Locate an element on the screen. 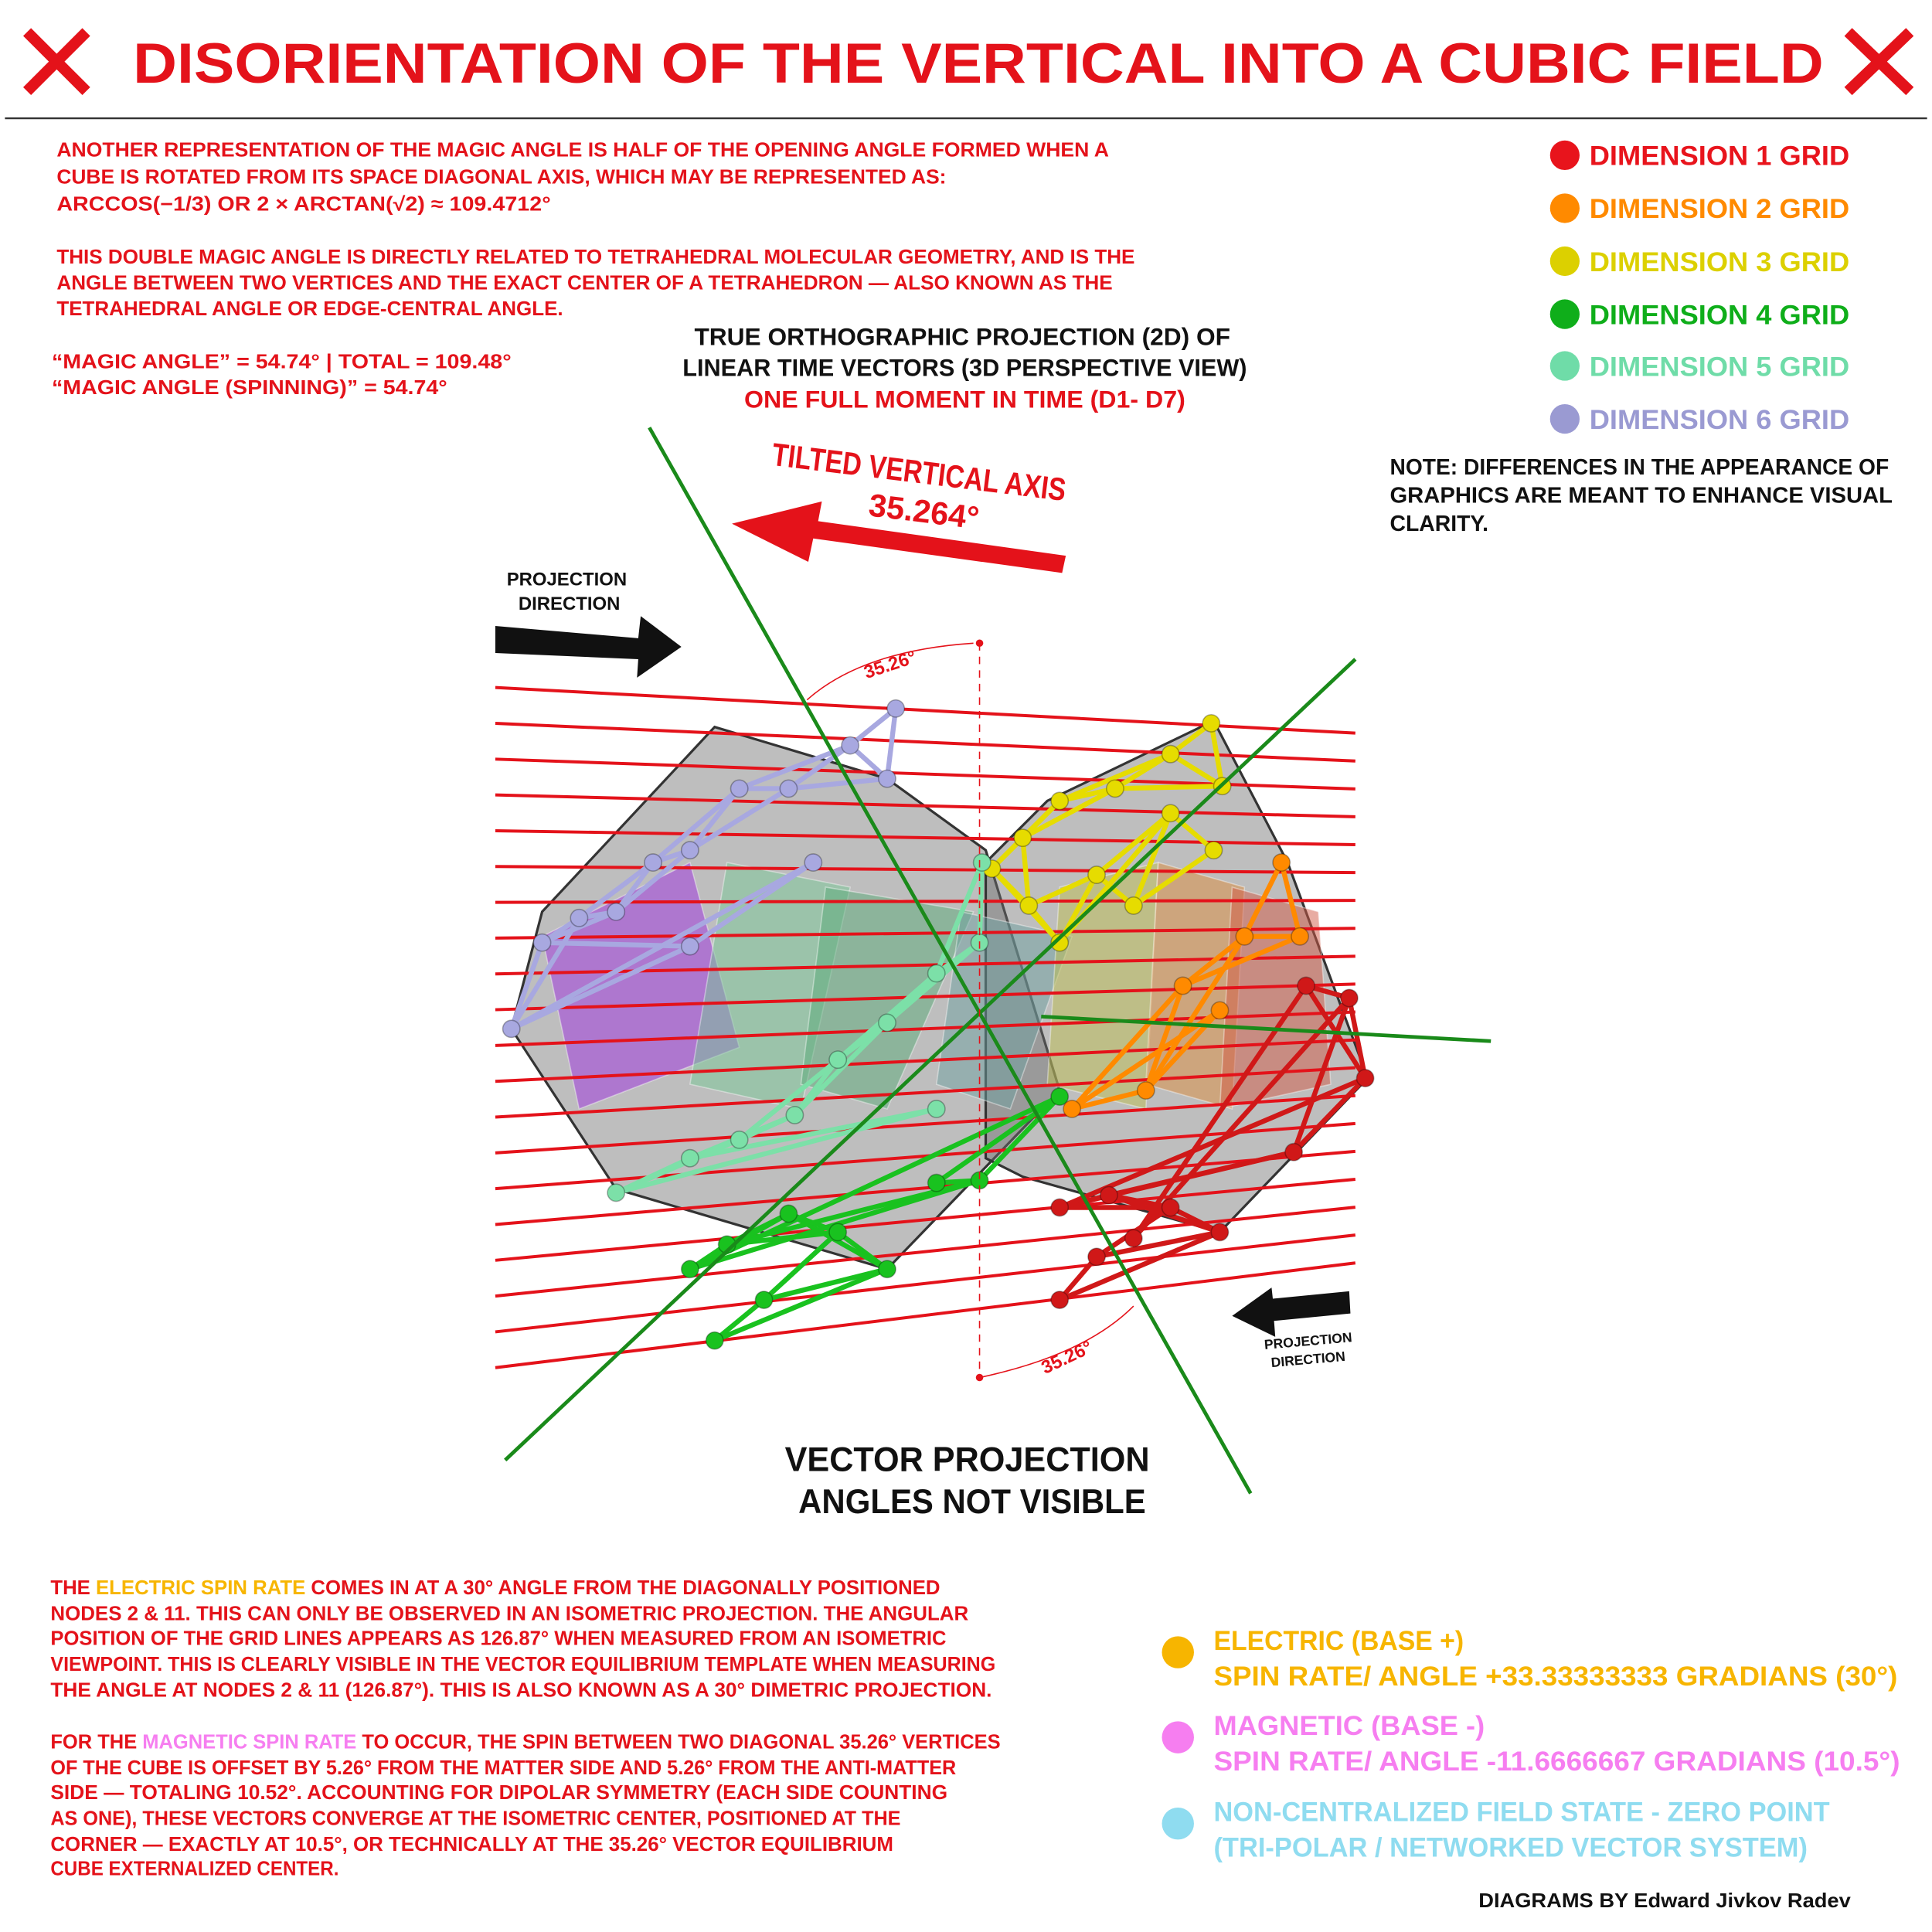 The image size is (1932, 1932). magic-angle-line: “MAGIC ANGLE” = 54.74° | TOTAL = 109.48° is located at coordinates (282, 362).